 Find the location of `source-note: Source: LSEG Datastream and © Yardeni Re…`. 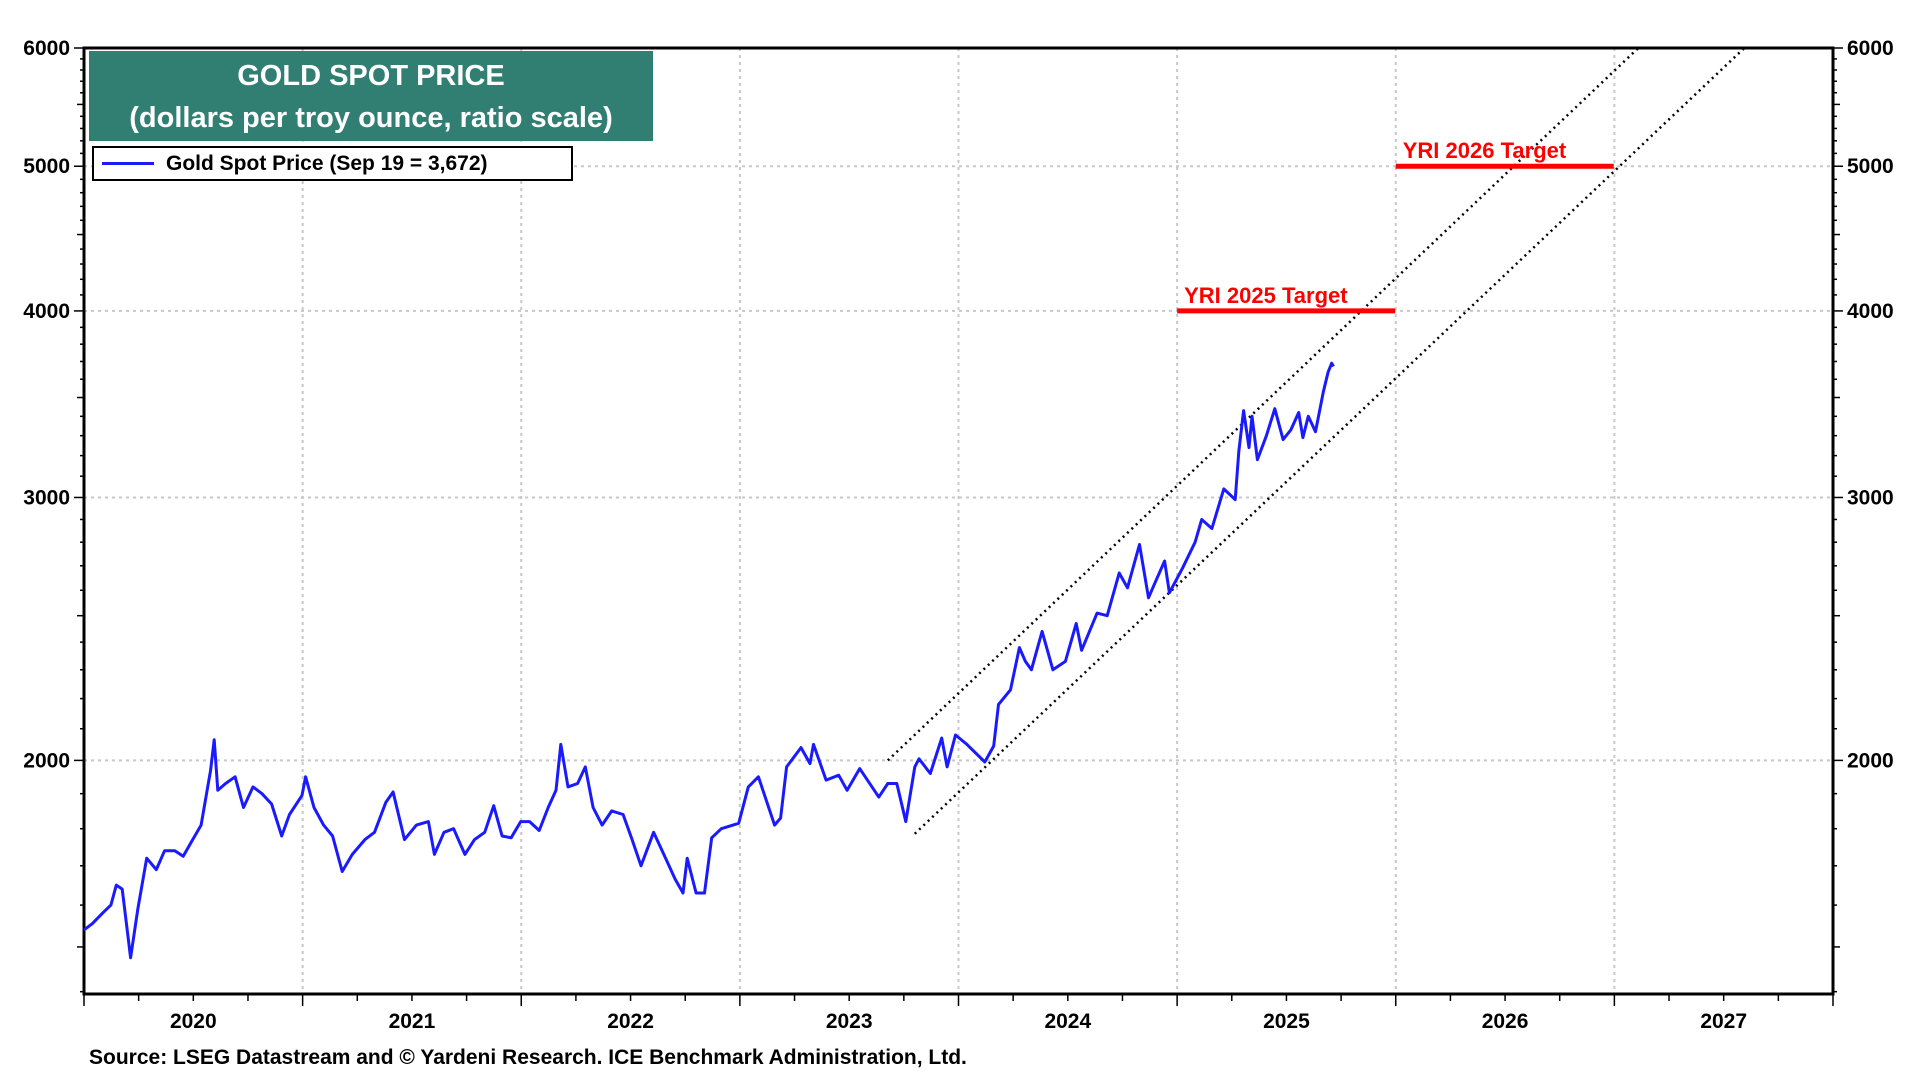

source-note: Source: LSEG Datastream and © Yardeni Re… is located at coordinates (528, 1057).